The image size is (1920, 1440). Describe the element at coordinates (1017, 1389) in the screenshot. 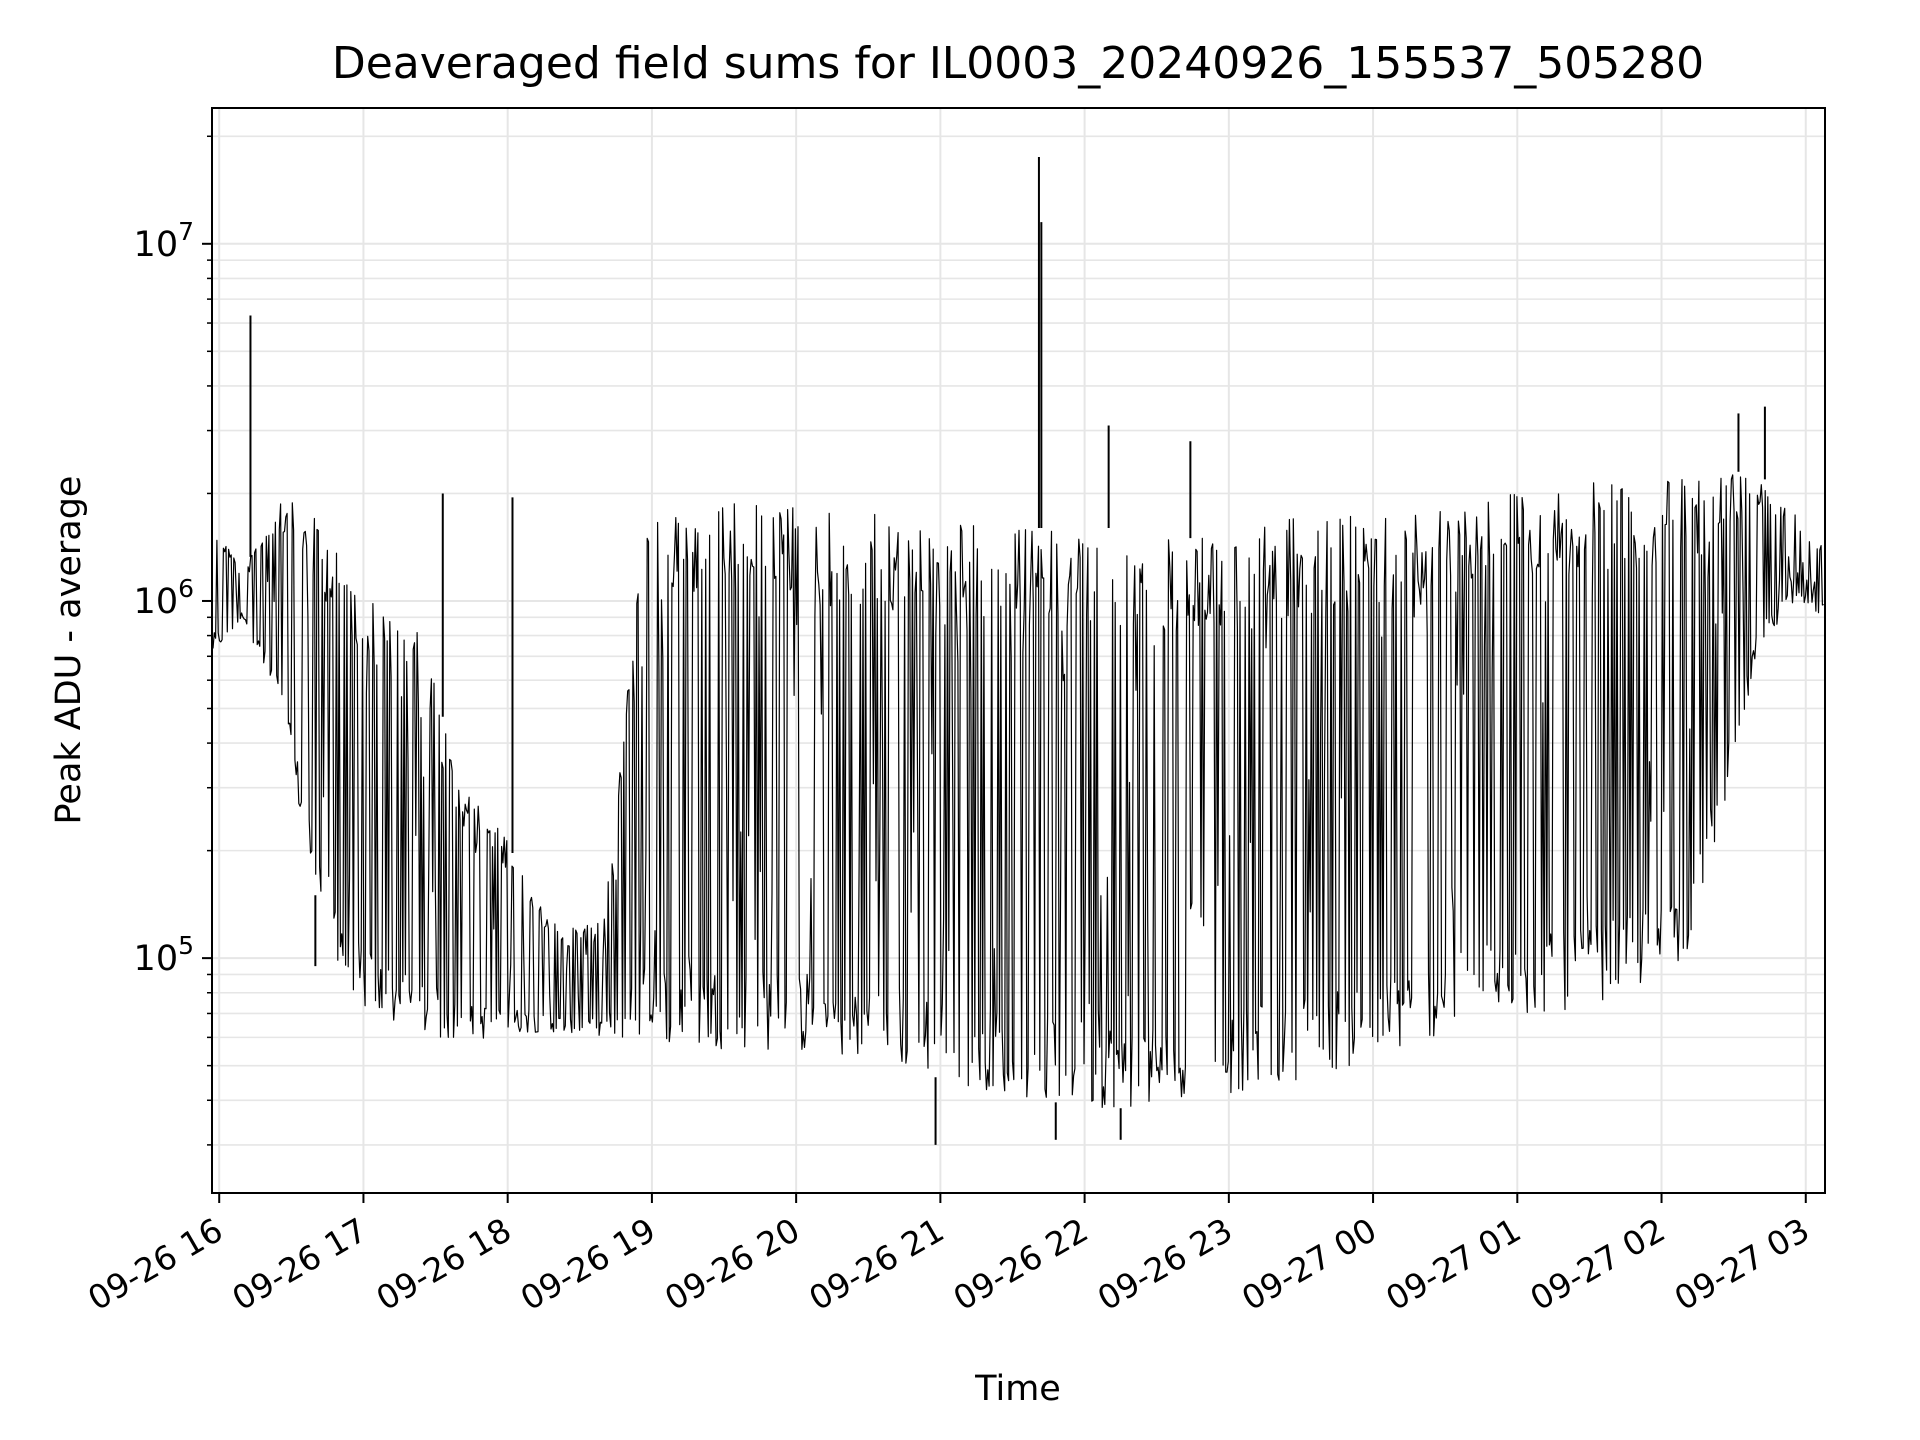

I see `x-axis-label: Time` at that location.